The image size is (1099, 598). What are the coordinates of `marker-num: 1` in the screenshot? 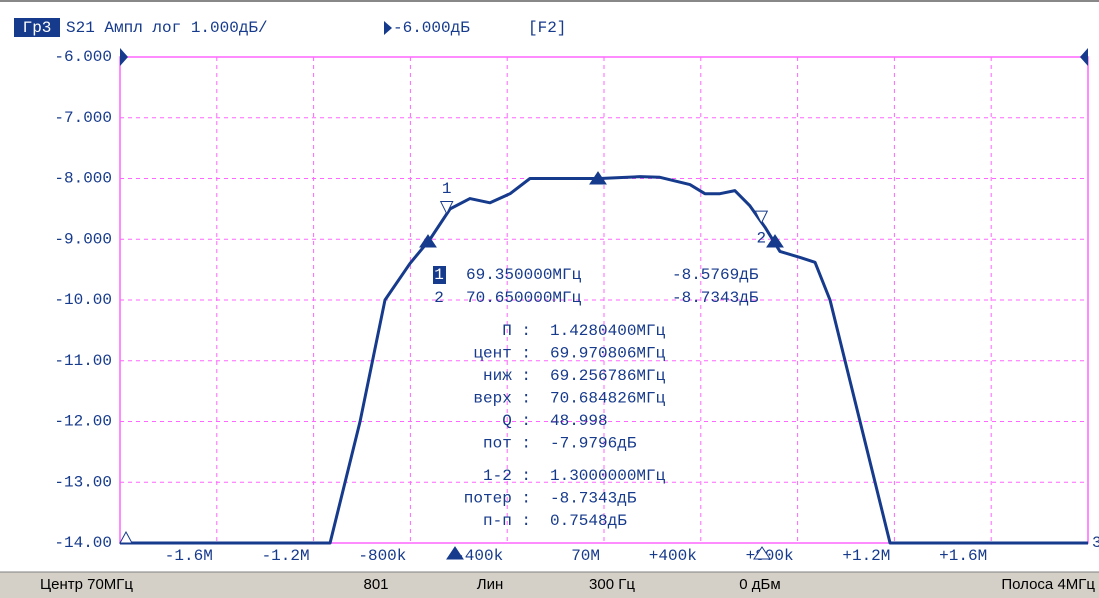 It's located at (439, 275).